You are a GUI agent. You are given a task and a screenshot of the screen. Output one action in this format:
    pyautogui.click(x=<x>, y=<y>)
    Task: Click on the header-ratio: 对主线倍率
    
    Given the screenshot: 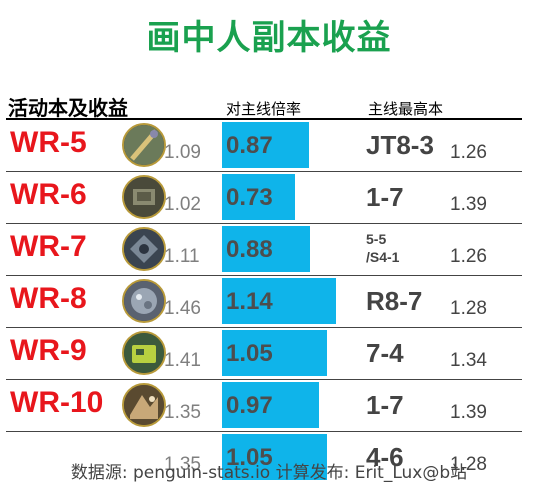 What is the action you would take?
    pyautogui.click(x=264, y=109)
    